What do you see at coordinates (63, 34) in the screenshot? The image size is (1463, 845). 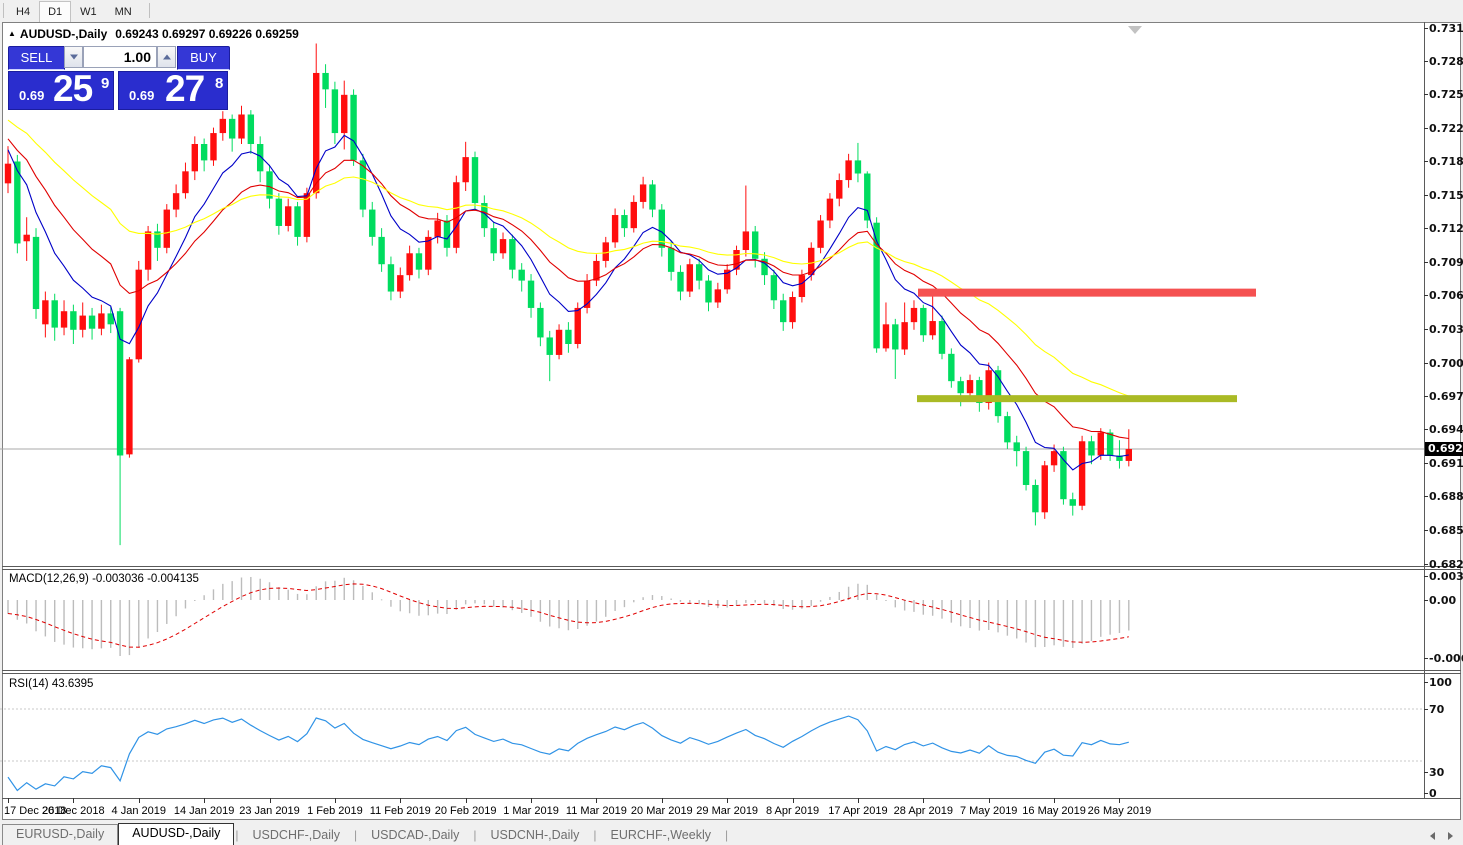 I see `symbol-name: AUDUSD-,Daily` at bounding box center [63, 34].